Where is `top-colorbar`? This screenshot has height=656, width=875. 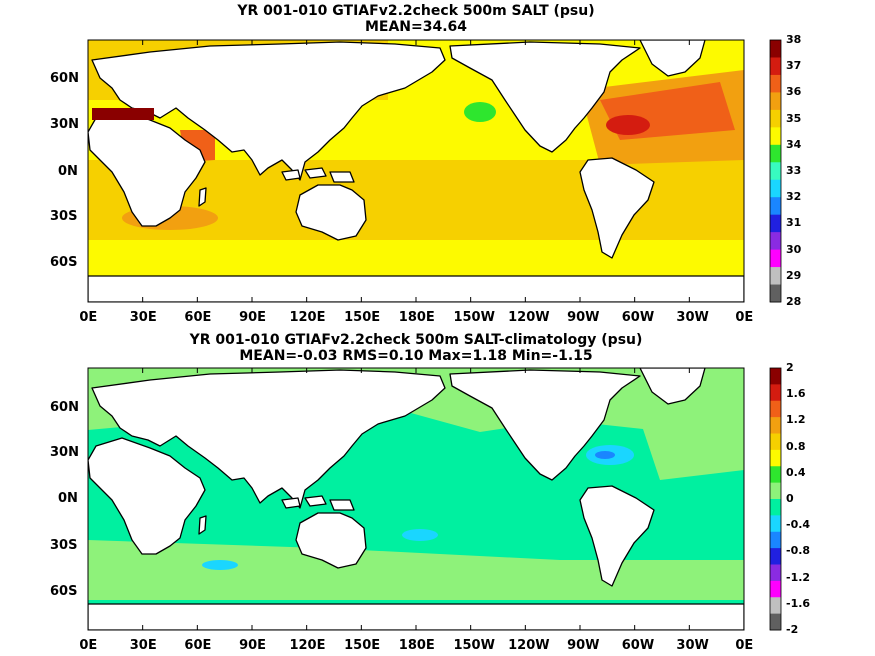
top-colorbar is located at coordinates (775, 171).